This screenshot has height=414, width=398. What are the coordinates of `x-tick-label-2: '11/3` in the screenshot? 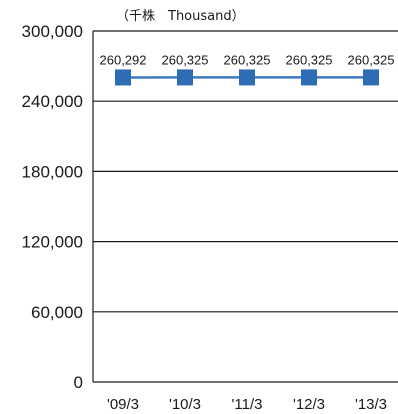 It's located at (247, 404).